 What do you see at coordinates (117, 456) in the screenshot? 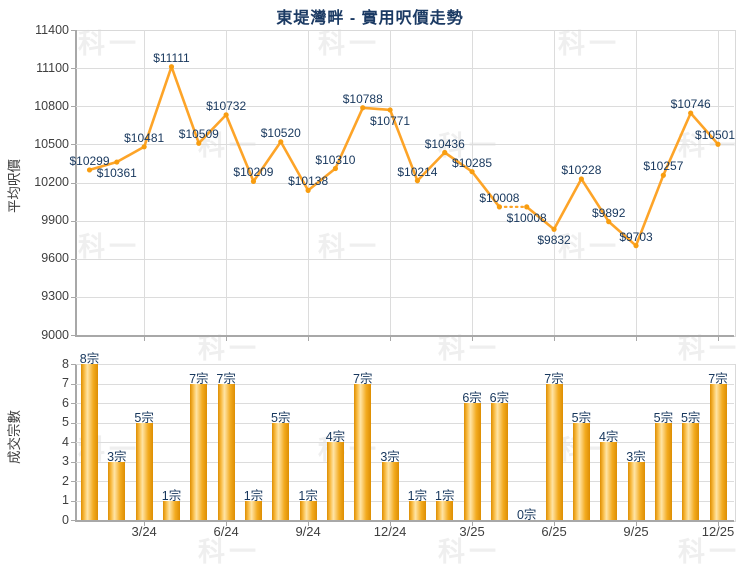
I see `bar-label: 3宗` at bounding box center [117, 456].